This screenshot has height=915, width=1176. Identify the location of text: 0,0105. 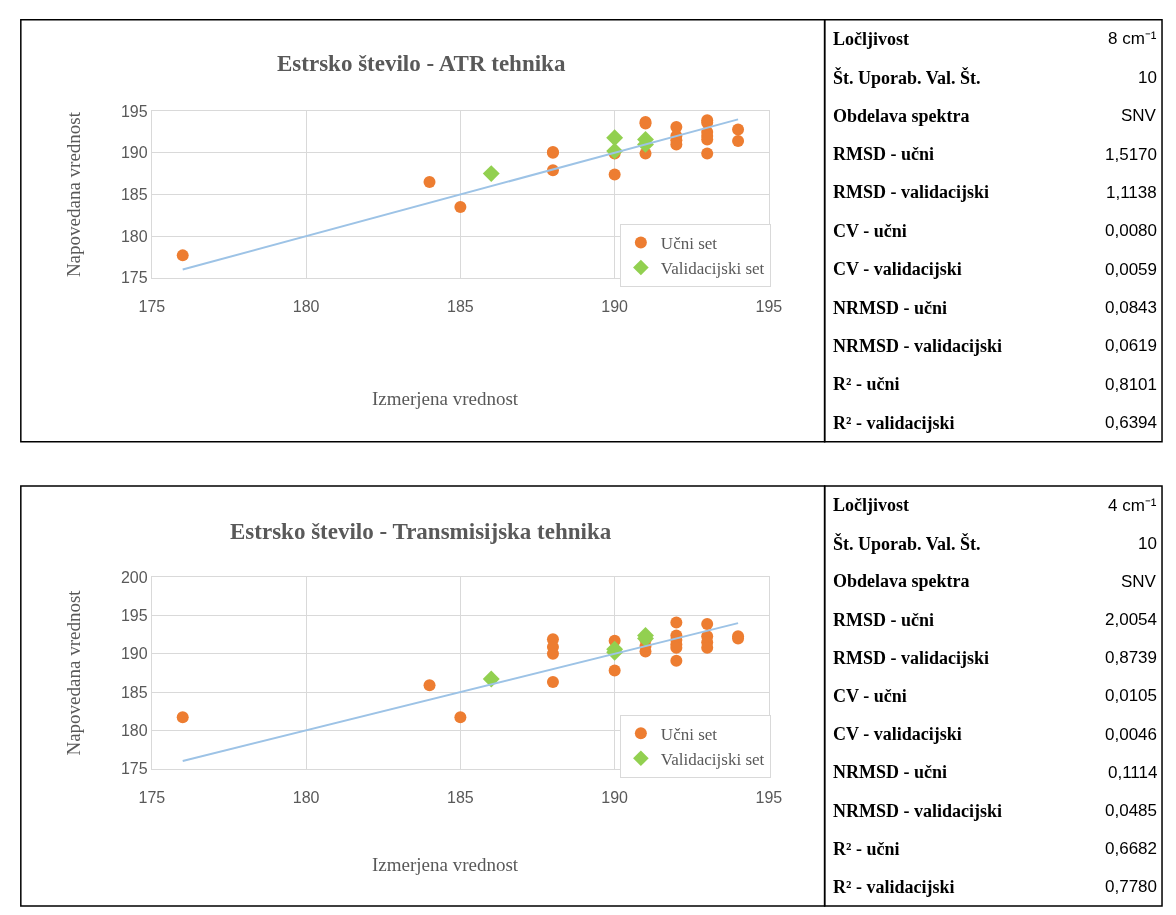
(1131, 695).